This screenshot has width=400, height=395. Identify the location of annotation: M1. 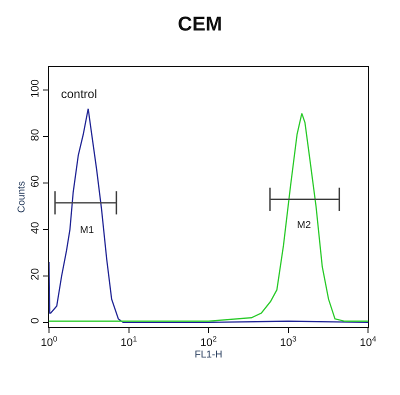
(87, 230).